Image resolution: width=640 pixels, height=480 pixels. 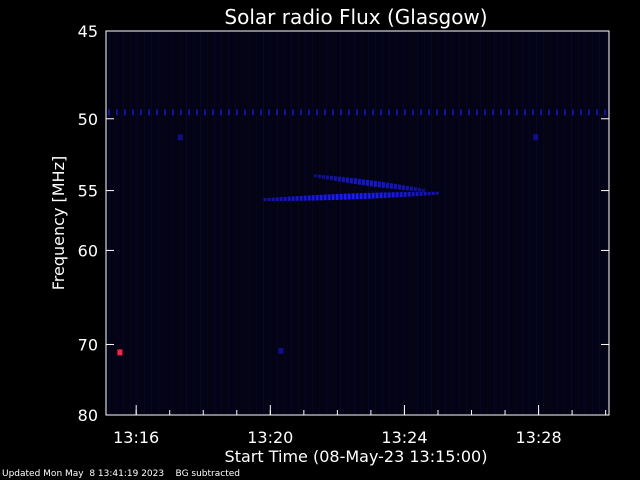 I want to click on x-tick-label: 13:24, so click(x=404, y=437).